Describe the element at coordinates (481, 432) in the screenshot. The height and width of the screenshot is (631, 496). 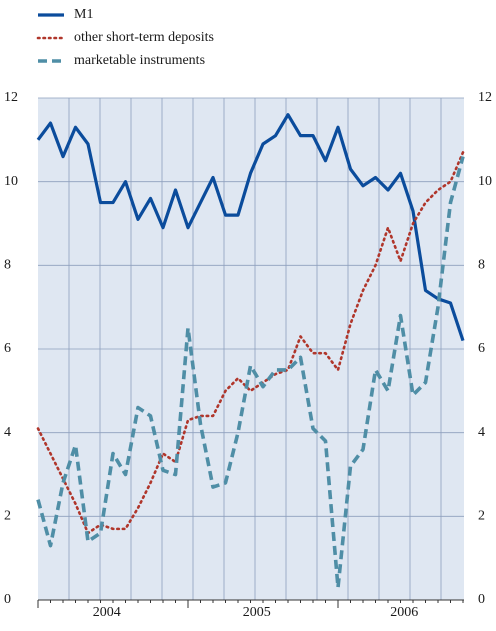
I see `y2-tick-label: 4` at that location.